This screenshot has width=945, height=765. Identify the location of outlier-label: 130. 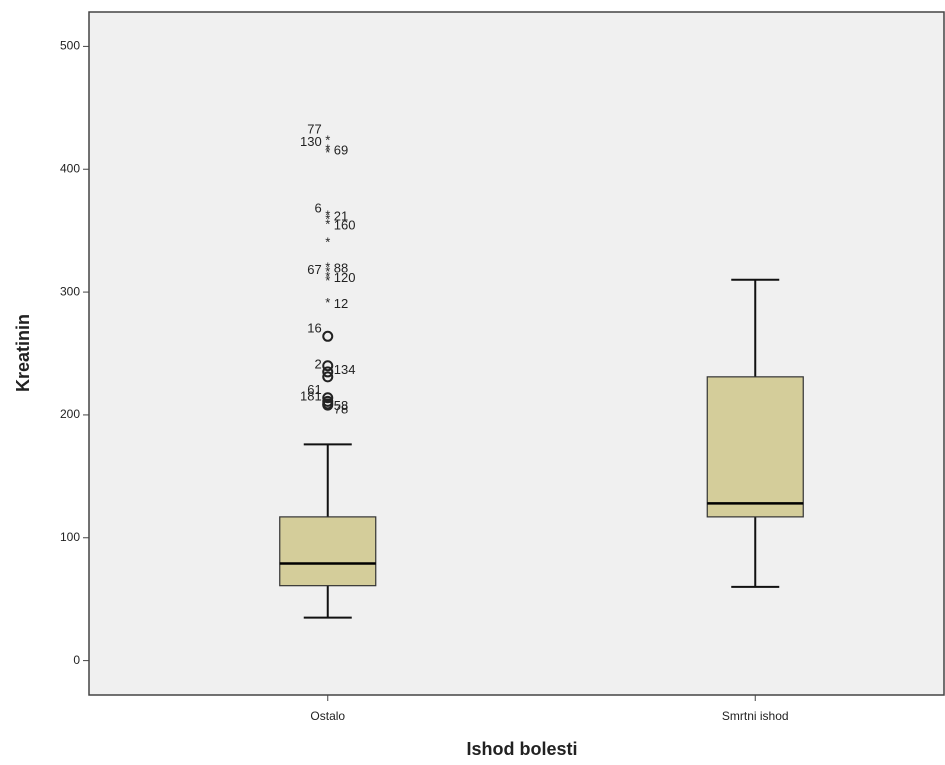
(311, 141).